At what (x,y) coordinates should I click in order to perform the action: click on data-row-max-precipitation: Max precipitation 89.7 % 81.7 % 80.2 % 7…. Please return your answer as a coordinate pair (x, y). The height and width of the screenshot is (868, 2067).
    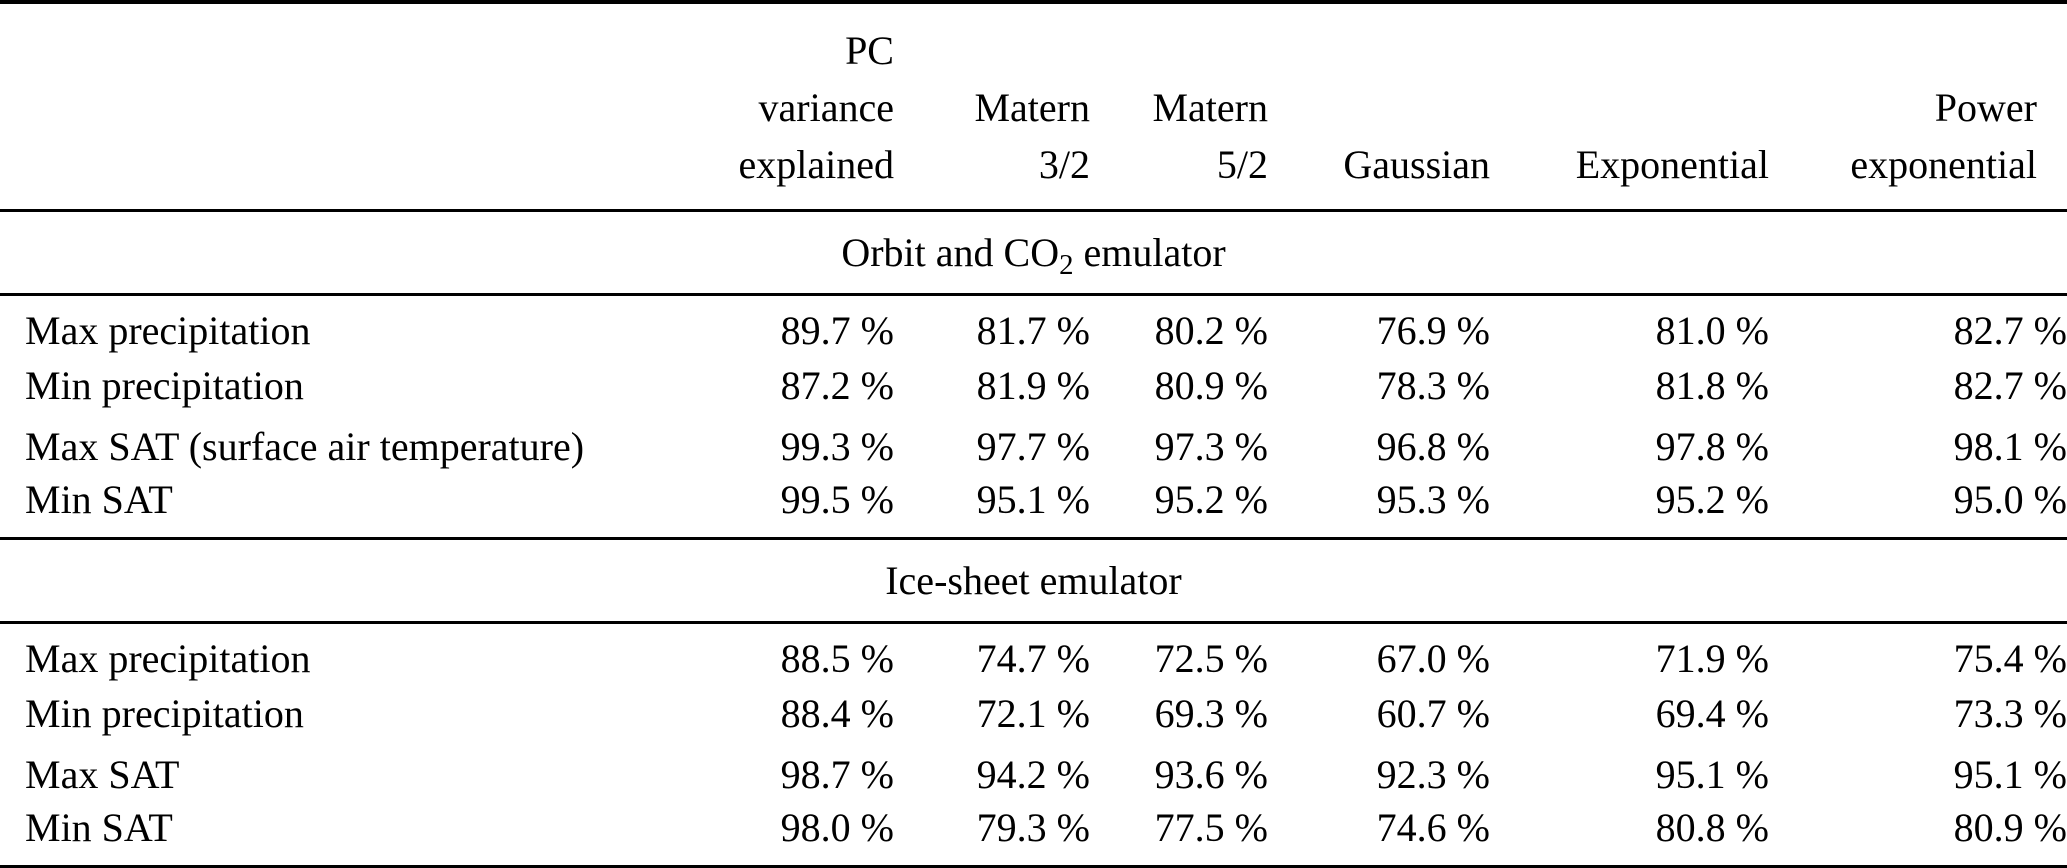
    Looking at the image, I should click on (1033, 325).